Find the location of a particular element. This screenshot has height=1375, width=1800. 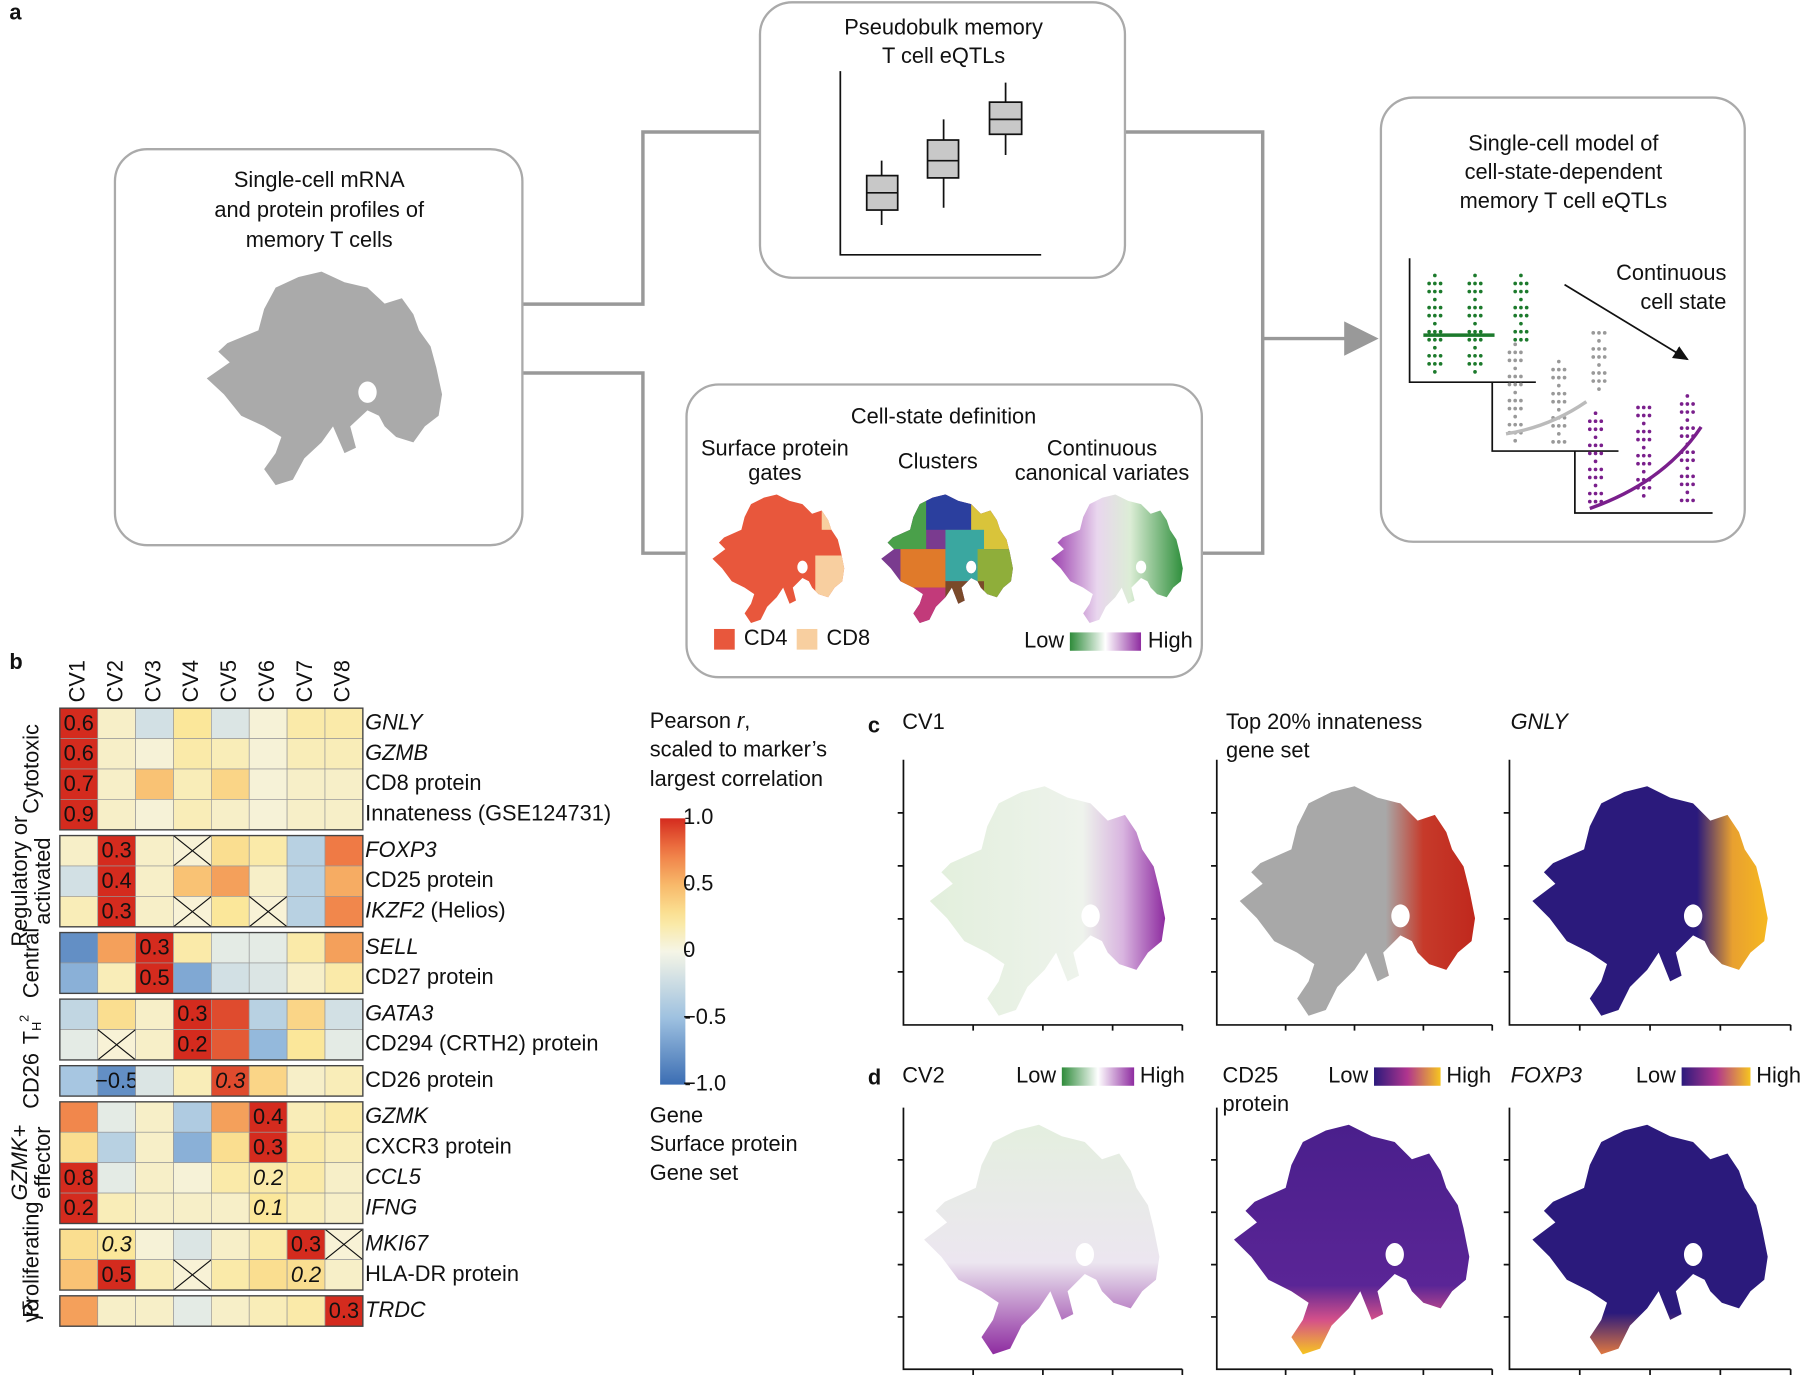

axis is located at coordinates (1649, 892).